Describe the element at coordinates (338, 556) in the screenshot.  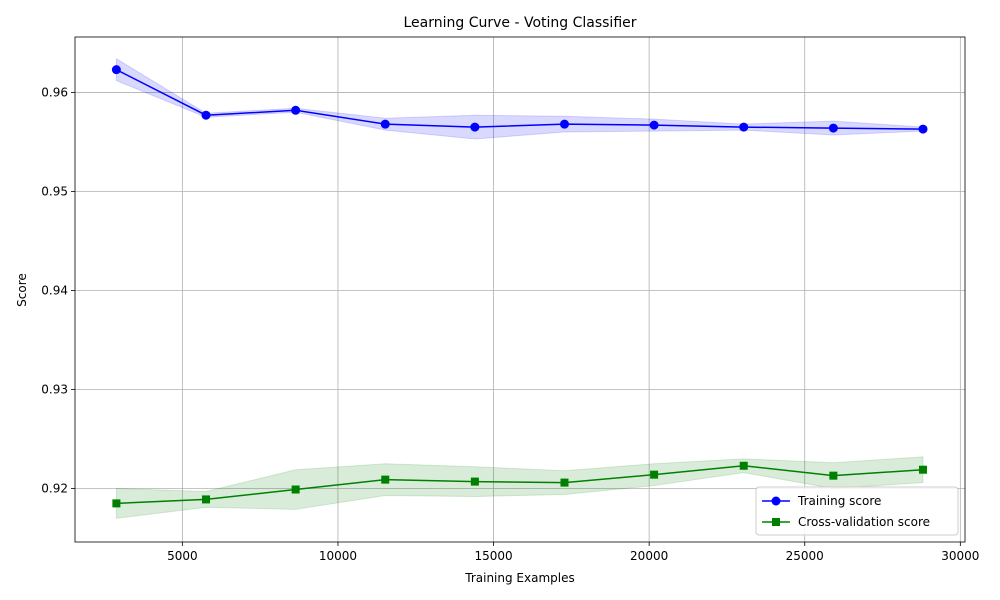
I see `x-tick-label: 10000` at that location.